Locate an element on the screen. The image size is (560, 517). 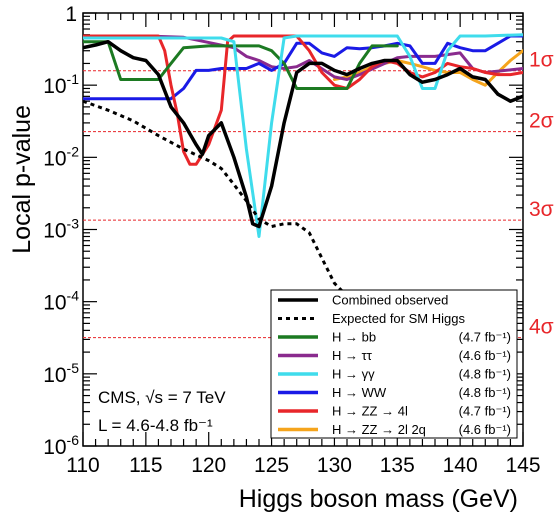
y-tick-label: 10⁻⁶ is located at coordinates (61, 445).